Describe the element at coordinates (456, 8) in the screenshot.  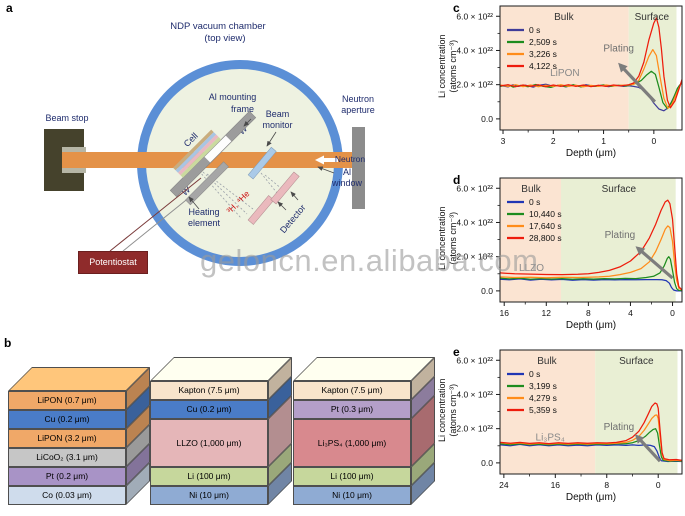
I see `panel-c-letter: c` at that location.